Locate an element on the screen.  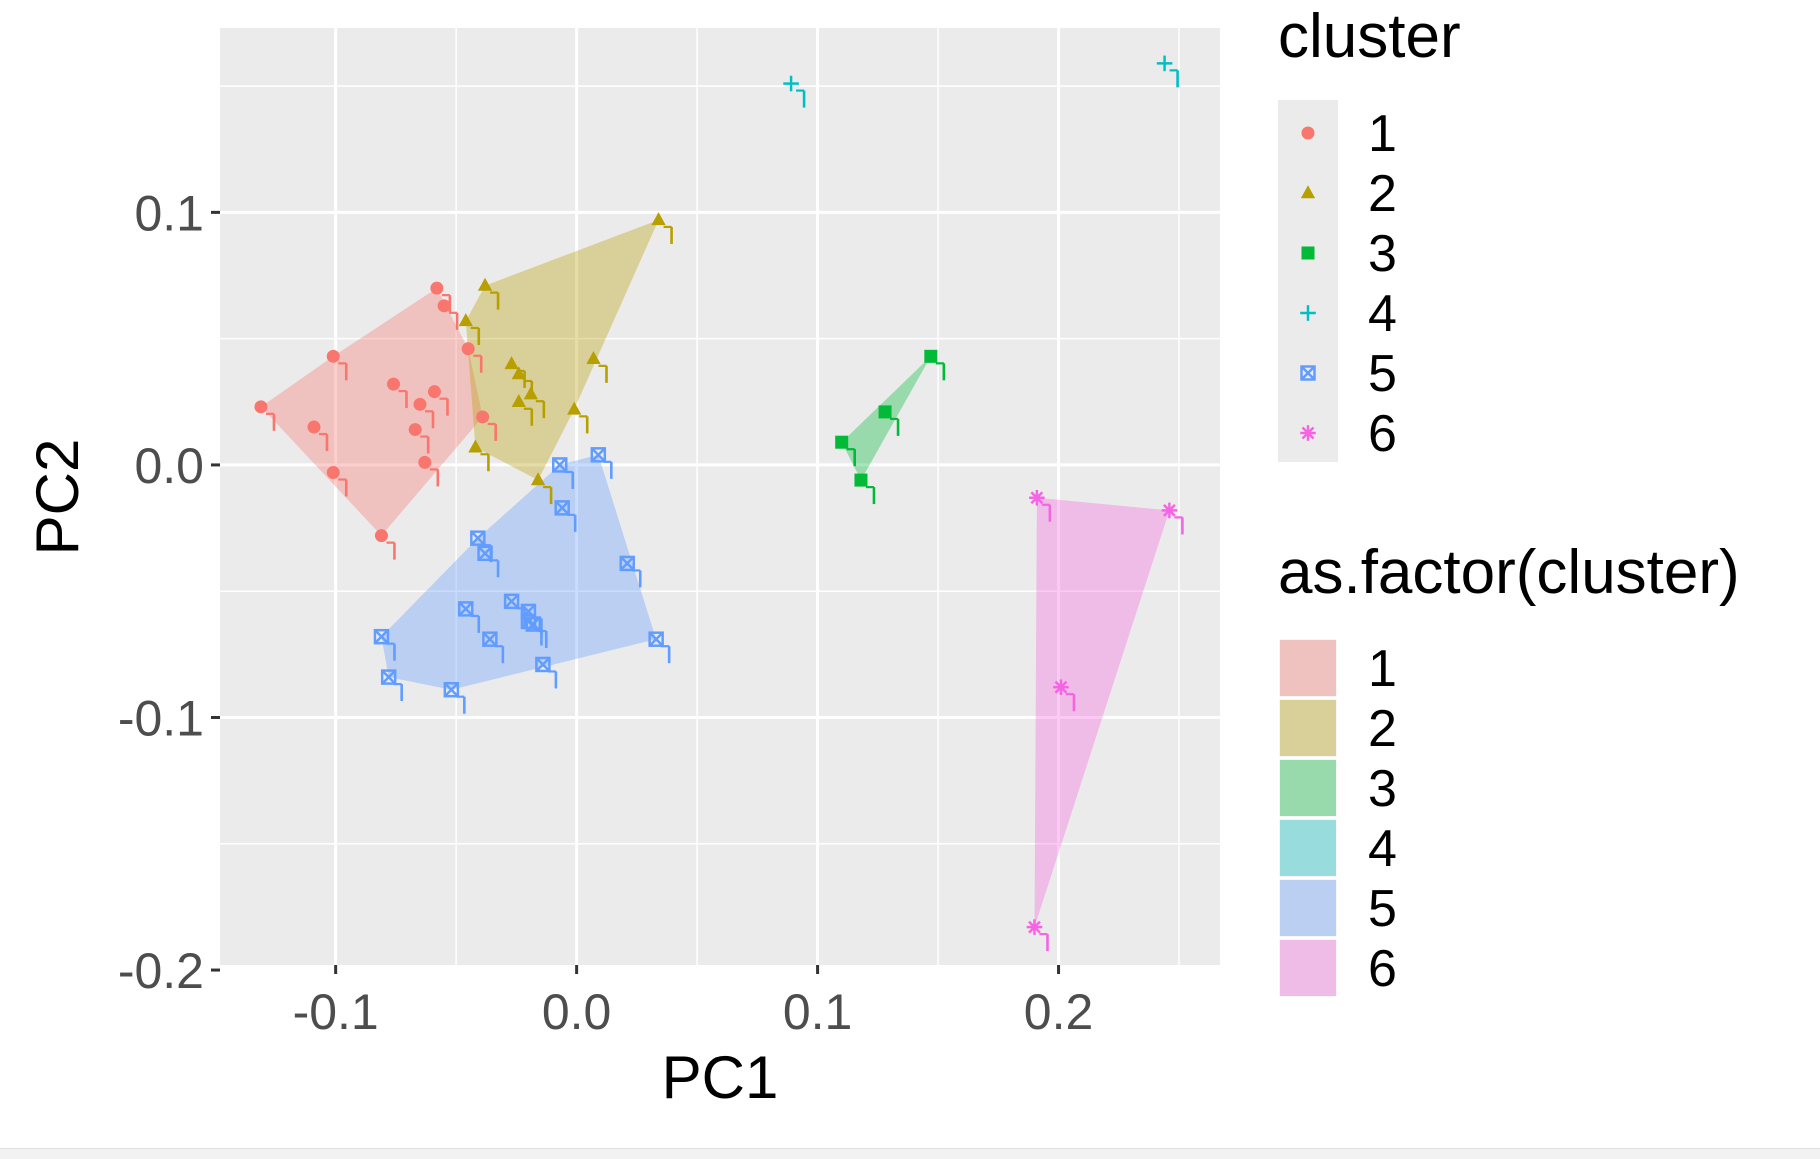
legend-label-fill-1: 1 is located at coordinates (1382, 669).